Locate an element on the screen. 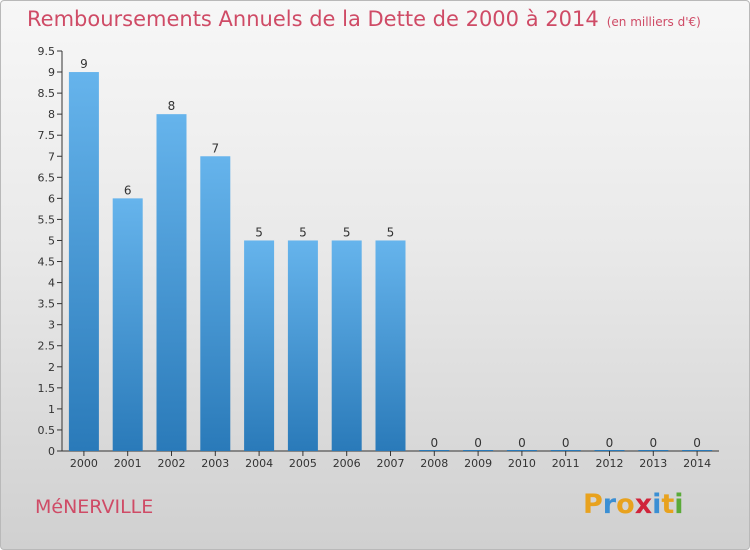 The image size is (750, 550). x-tick-label: 2006 is located at coordinates (347, 463).